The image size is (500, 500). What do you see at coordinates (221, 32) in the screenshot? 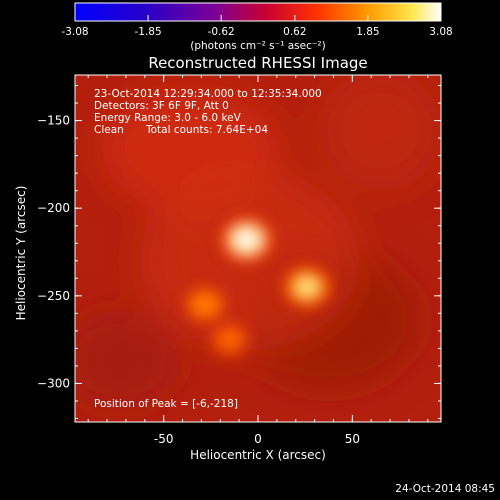
I see `colorbar-tick-label-2: -0.62` at bounding box center [221, 32].